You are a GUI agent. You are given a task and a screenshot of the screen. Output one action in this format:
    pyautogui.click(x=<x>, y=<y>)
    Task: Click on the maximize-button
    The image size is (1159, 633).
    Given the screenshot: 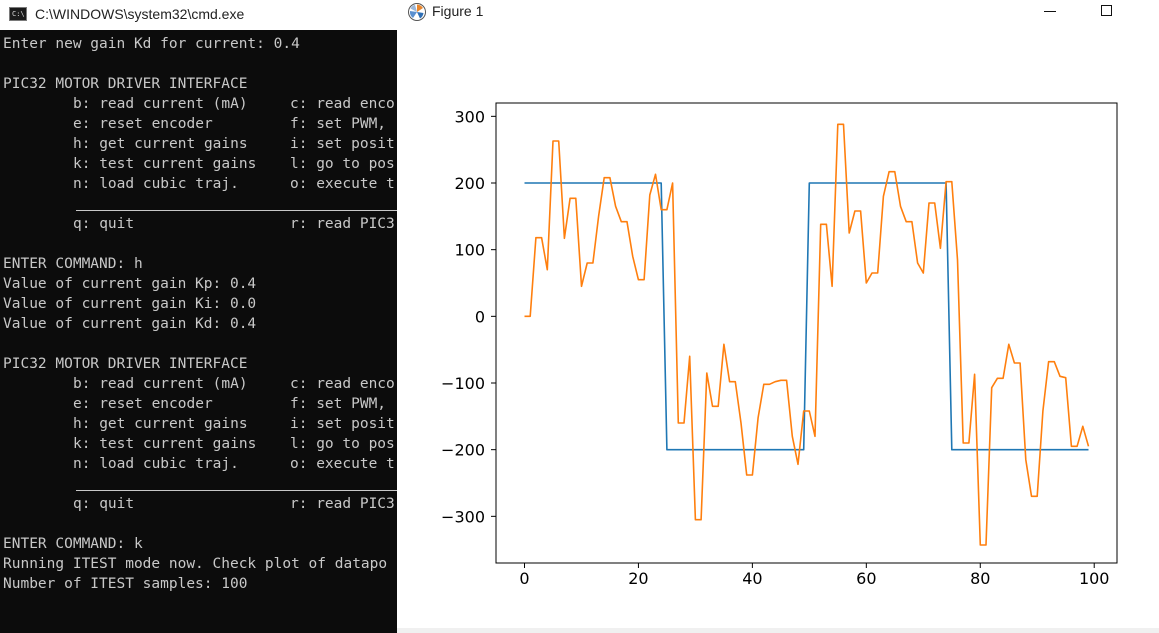 What is the action you would take?
    pyautogui.click(x=1106, y=12)
    